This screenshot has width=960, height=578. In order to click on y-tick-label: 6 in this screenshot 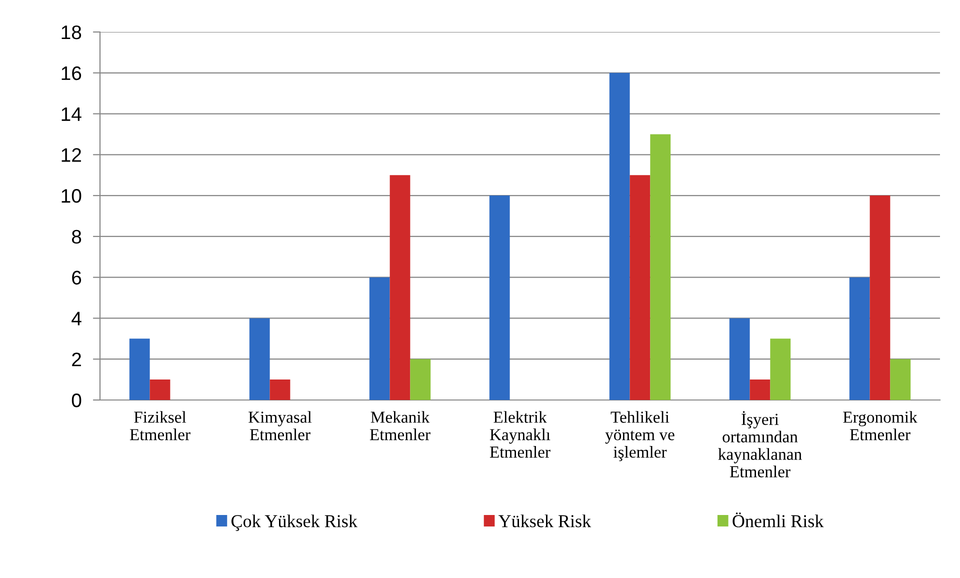, I will do `click(77, 277)`.